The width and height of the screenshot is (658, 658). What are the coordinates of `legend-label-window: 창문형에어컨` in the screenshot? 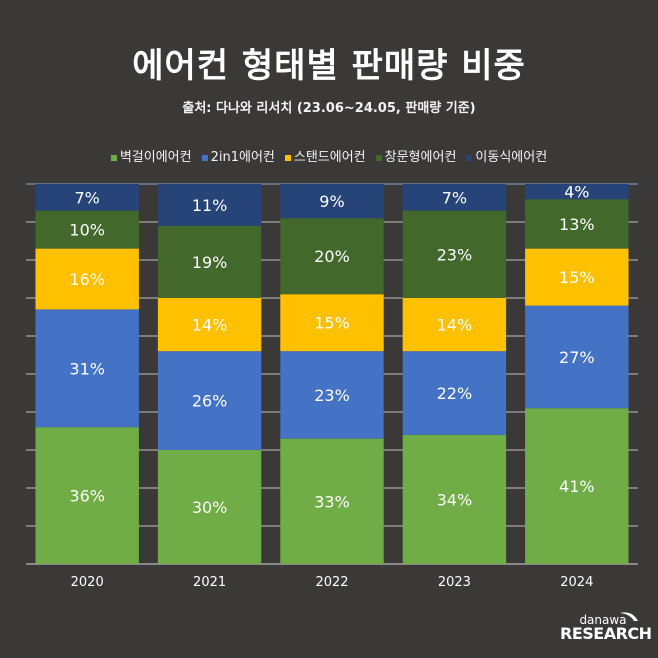 It's located at (420, 157).